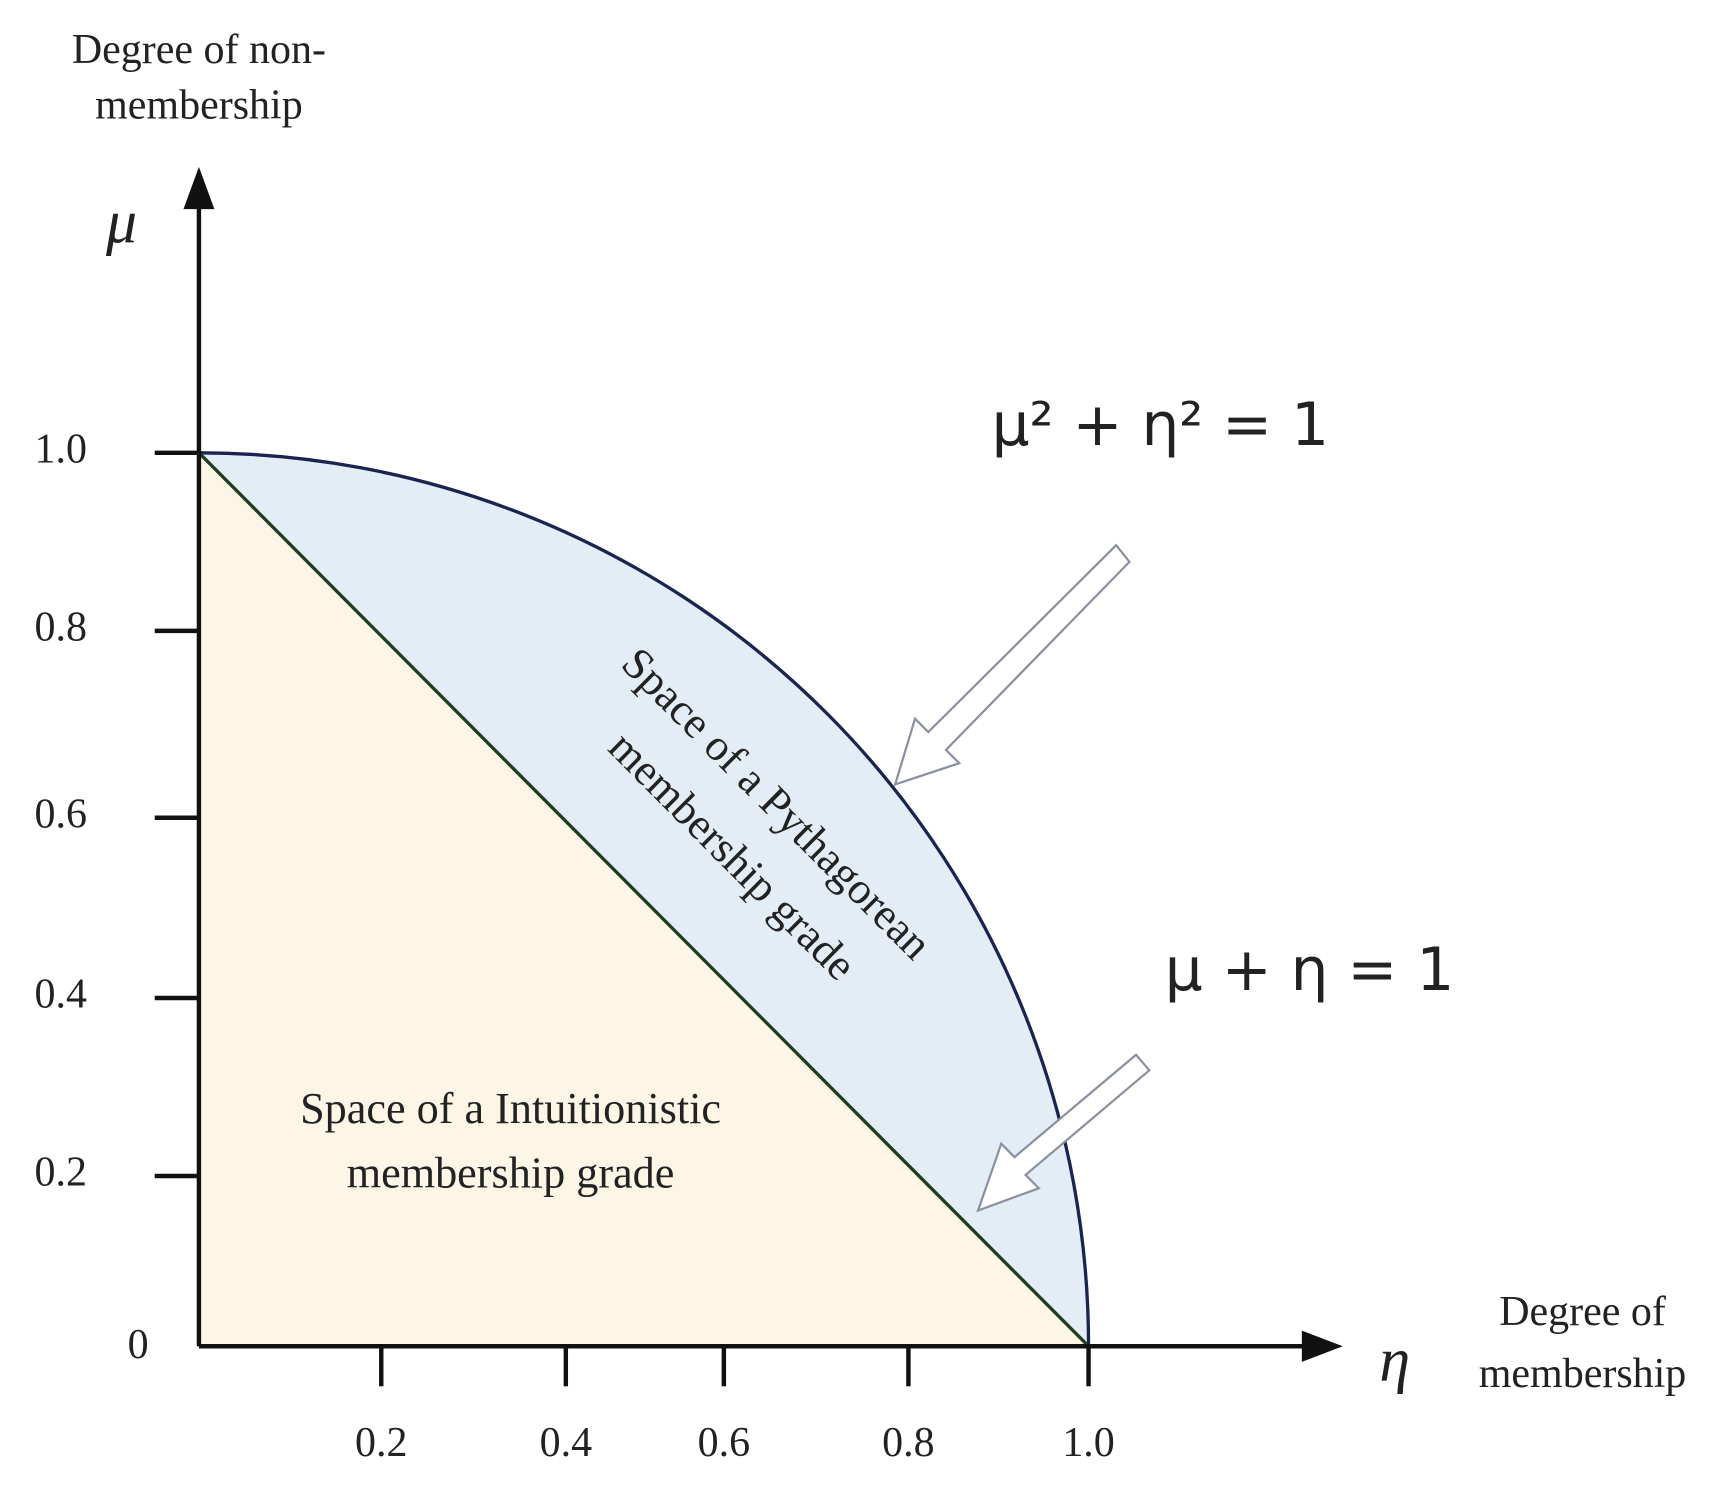  Describe the element at coordinates (724, 1442) in the screenshot. I see `x-tick-label: 0.6` at that location.